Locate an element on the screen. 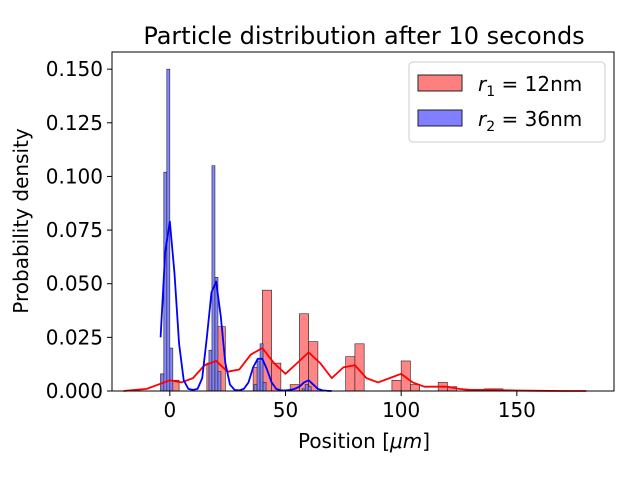 The height and width of the screenshot is (480, 640). kde-line-series2 is located at coordinates (245, 306).